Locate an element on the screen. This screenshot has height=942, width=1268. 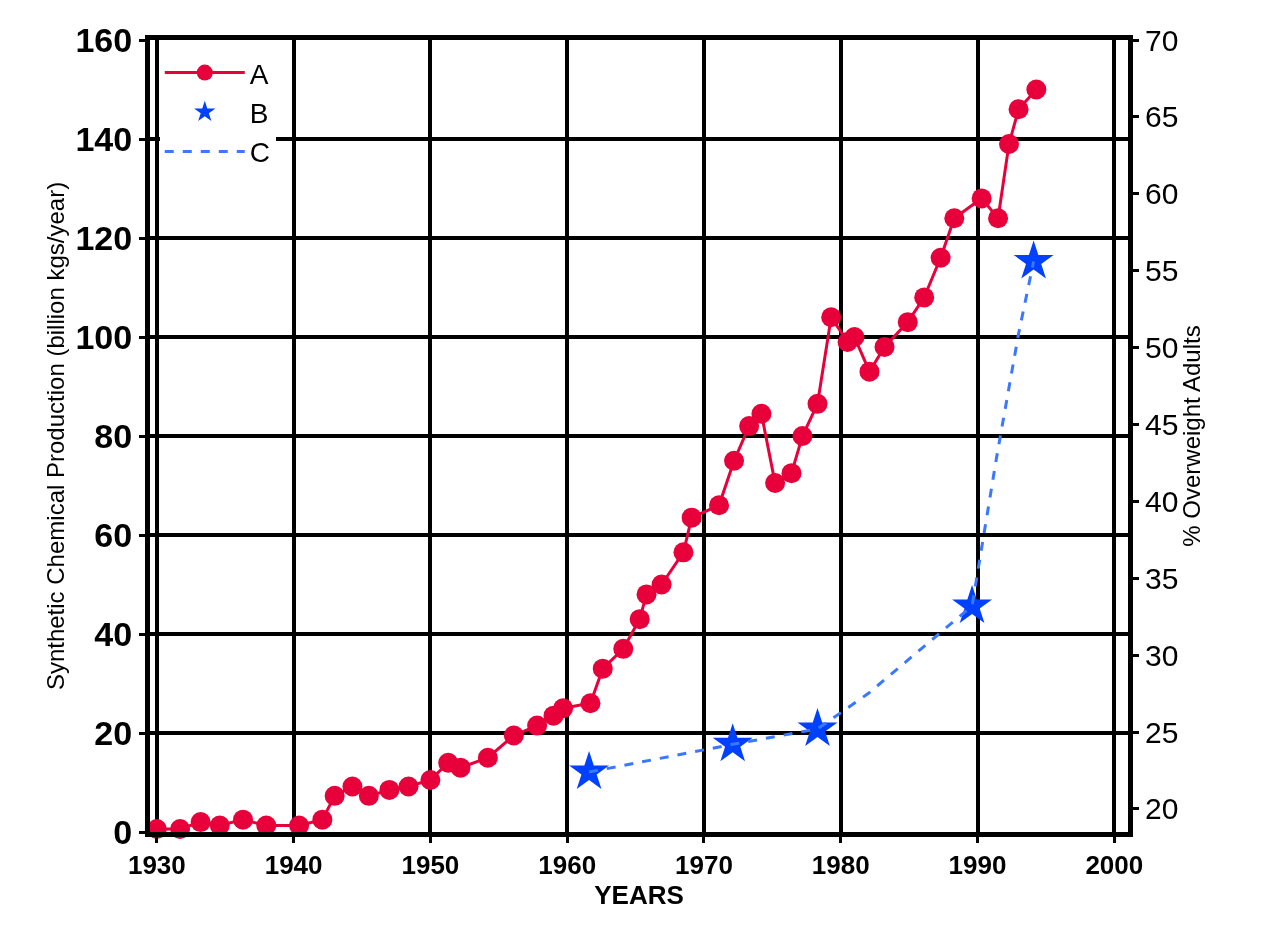
y-tick-label: 160 is located at coordinates (104, 39).